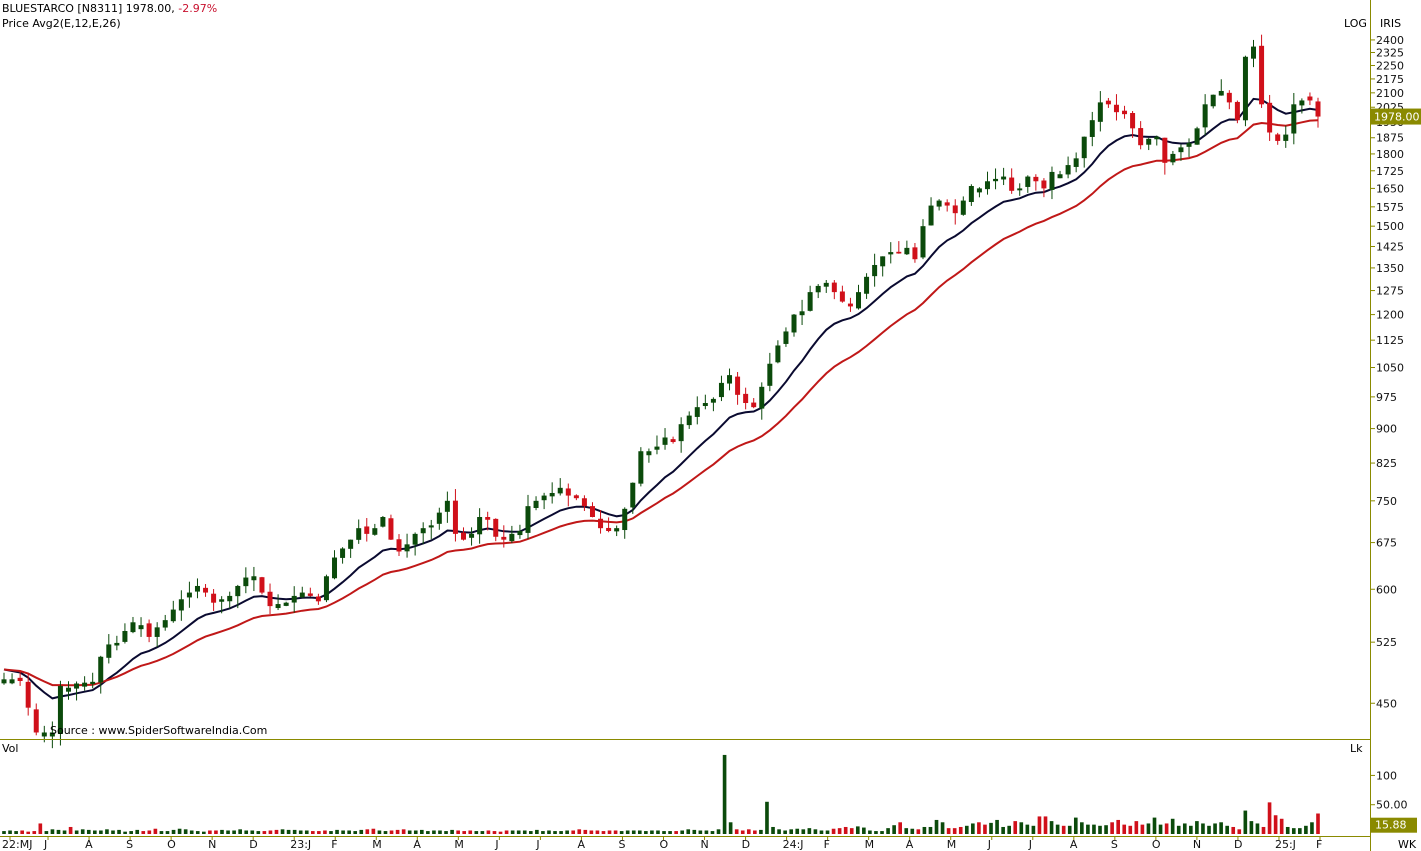  Describe the element at coordinates (1355, 23) in the screenshot. I see `log-label: LOG` at that location.